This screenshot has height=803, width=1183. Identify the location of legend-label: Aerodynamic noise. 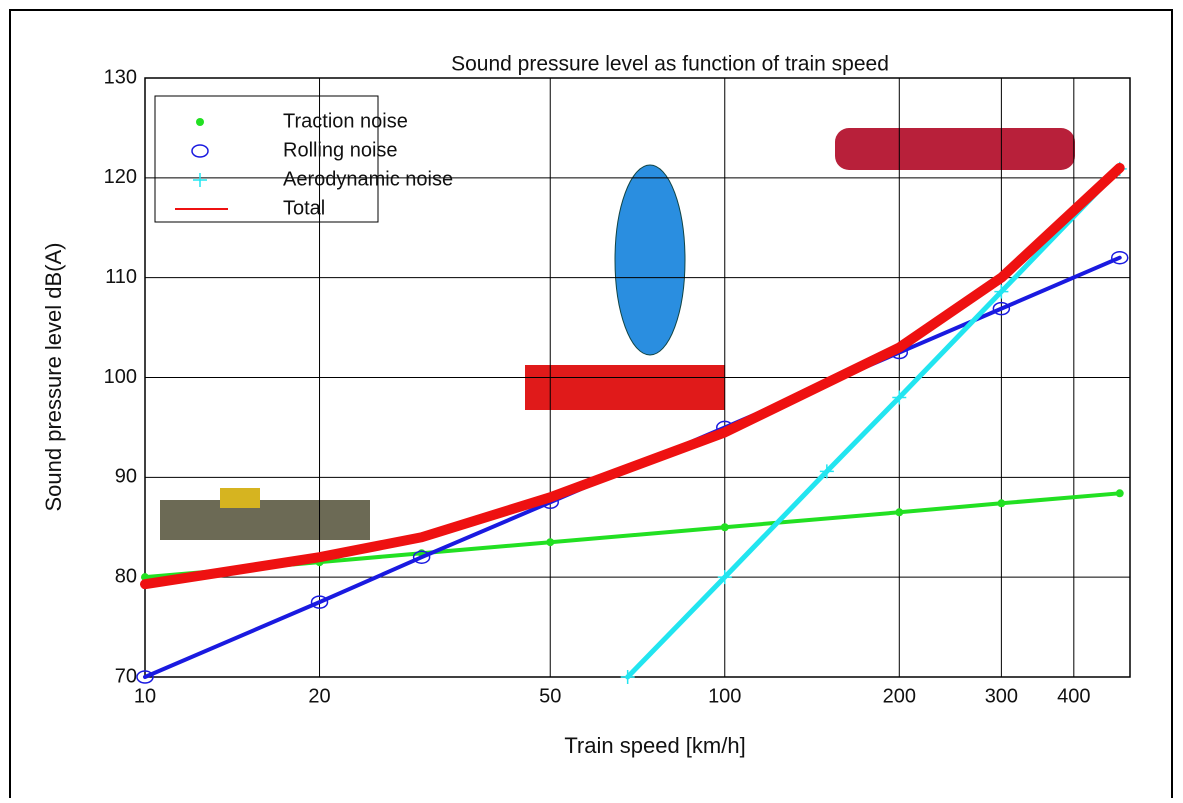
(368, 179).